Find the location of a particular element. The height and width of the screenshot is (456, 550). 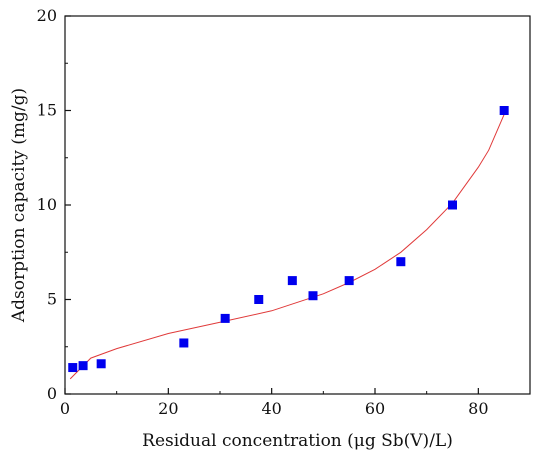

y-tick-label: 5 is located at coordinates (52, 299).